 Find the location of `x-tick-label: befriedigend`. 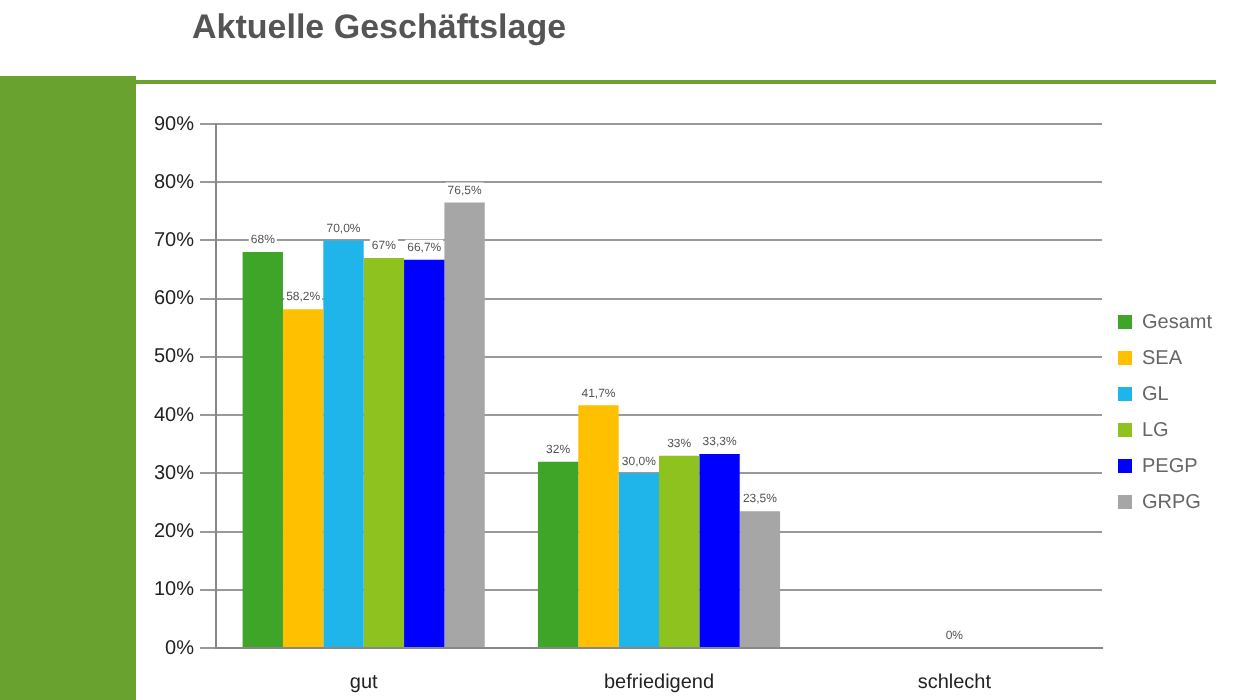

x-tick-label: befriedigend is located at coordinates (659, 682).